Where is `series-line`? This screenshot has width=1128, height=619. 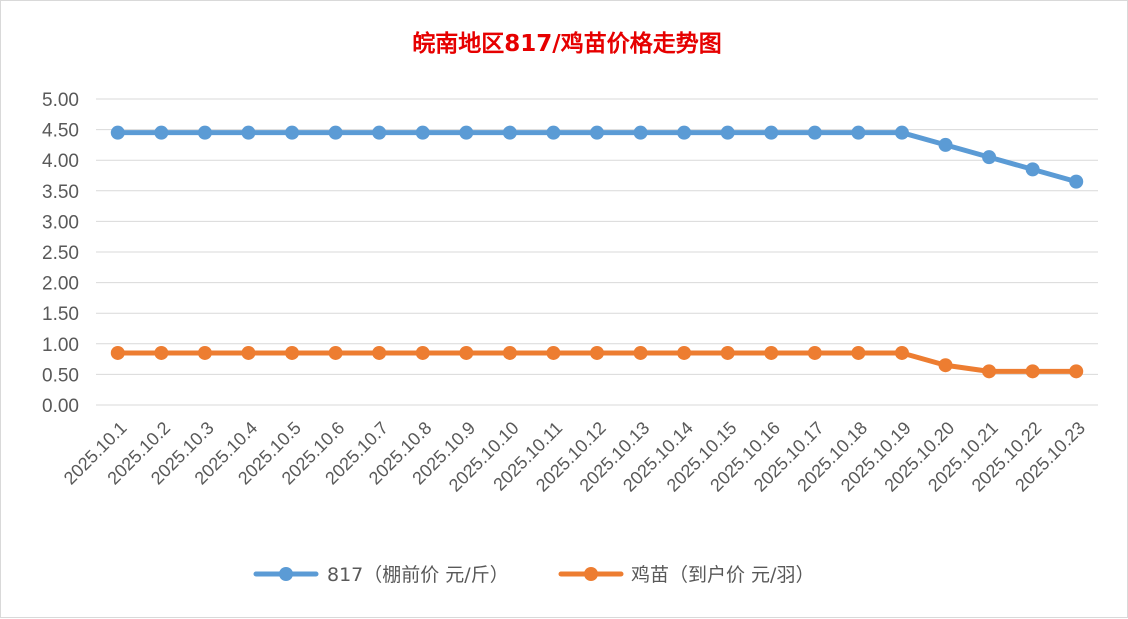 series-line is located at coordinates (597, 157).